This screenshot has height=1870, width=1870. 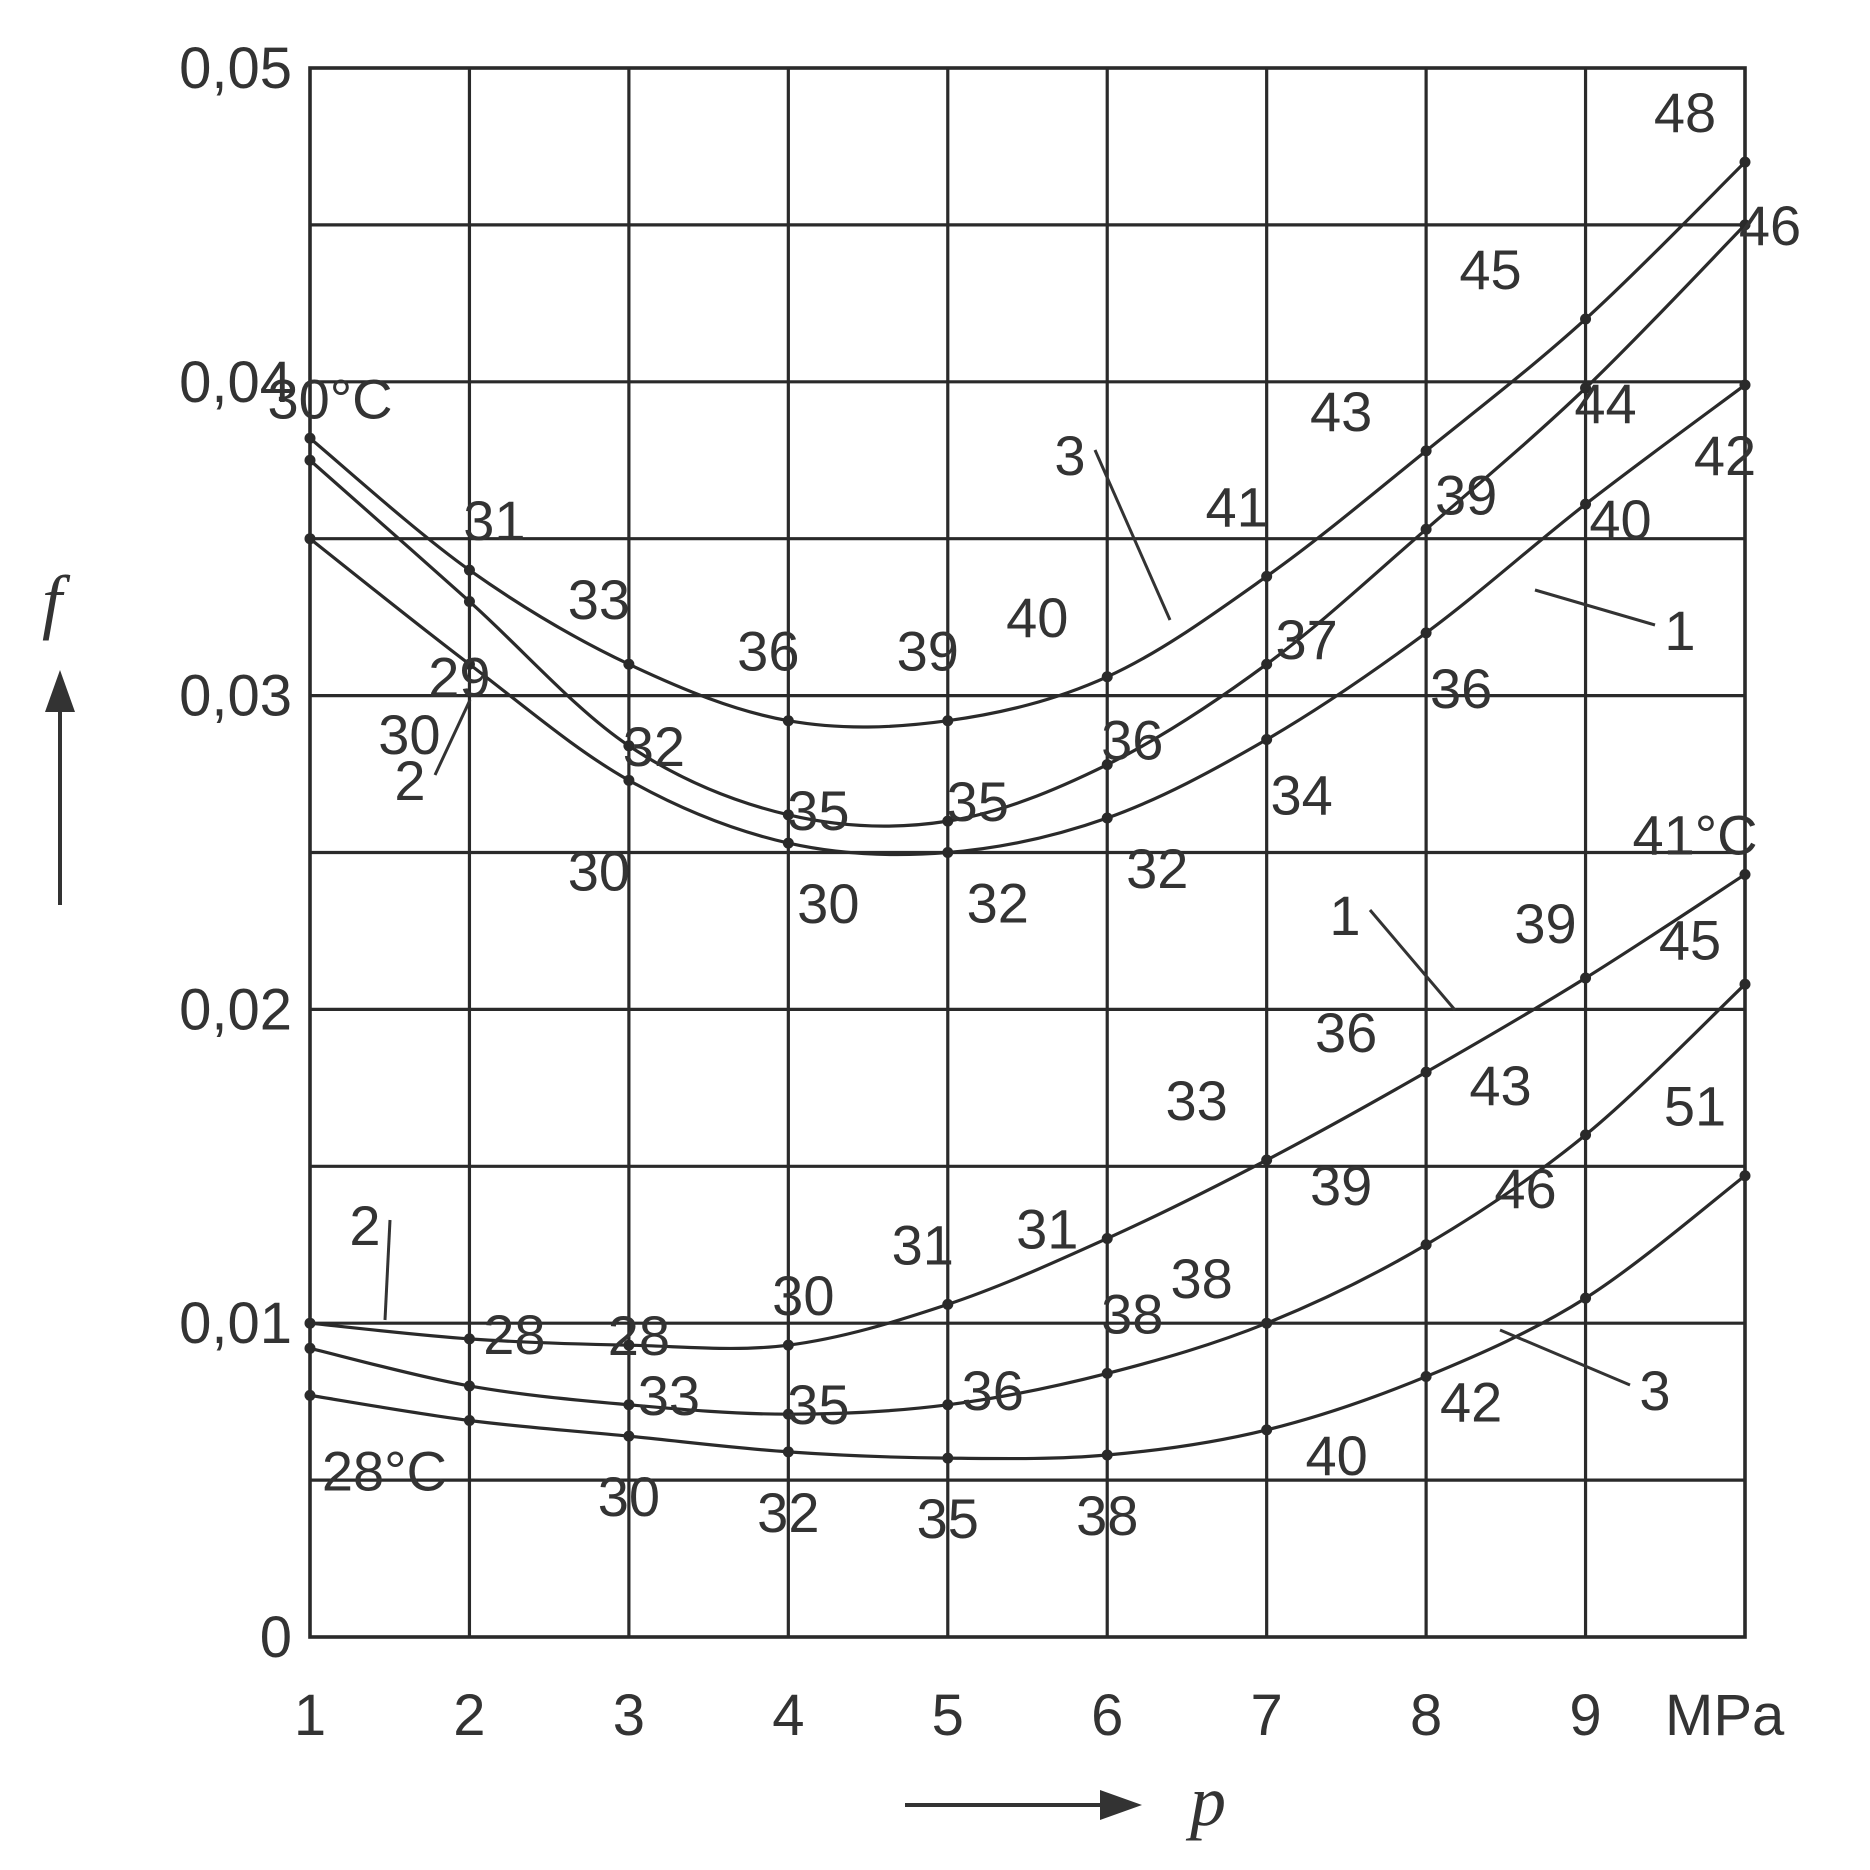 I want to click on y-axis-title: f, so click(x=56, y=601).